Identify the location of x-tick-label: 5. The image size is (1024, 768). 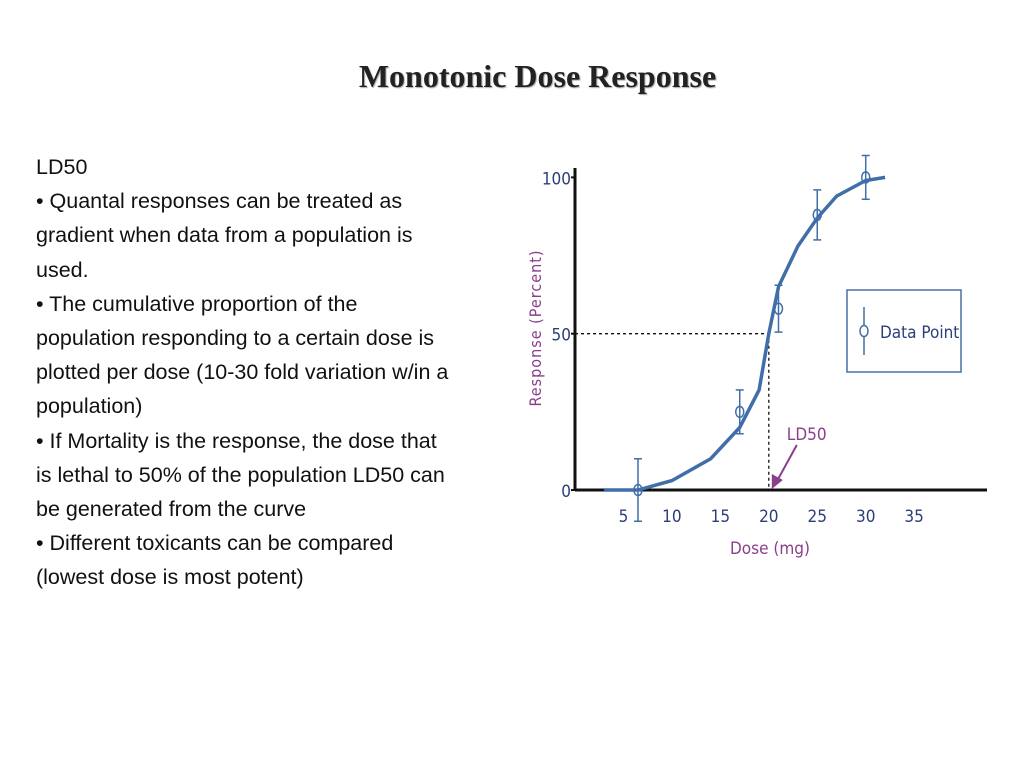
(624, 517).